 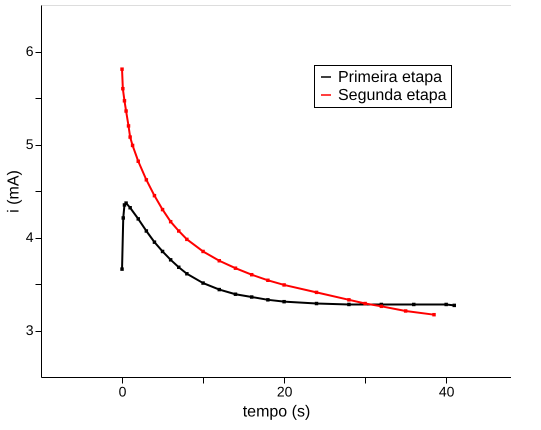 I want to click on x-axis-title: tempo (s), so click(x=276, y=412).